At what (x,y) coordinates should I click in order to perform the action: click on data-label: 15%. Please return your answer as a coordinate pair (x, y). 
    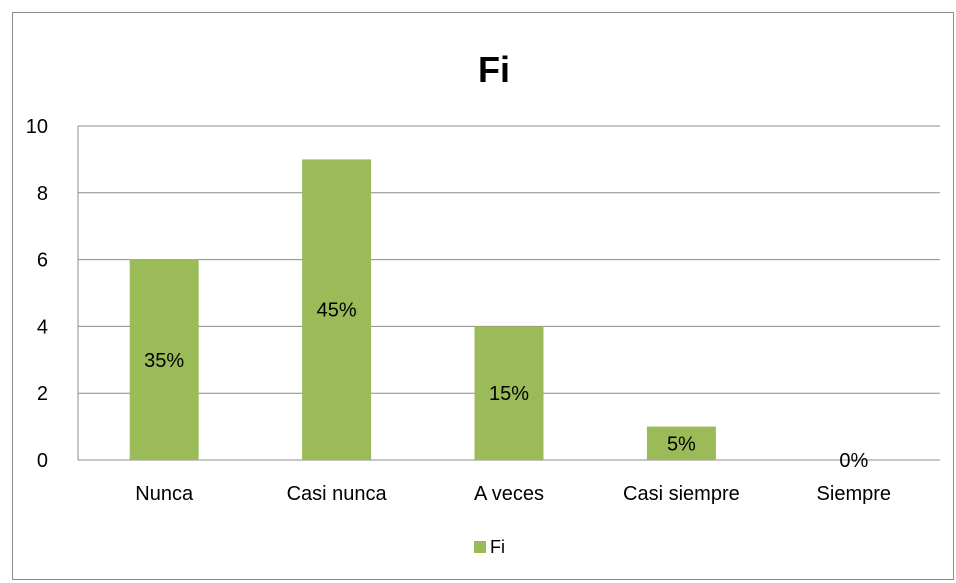
    Looking at the image, I should click on (509, 394).